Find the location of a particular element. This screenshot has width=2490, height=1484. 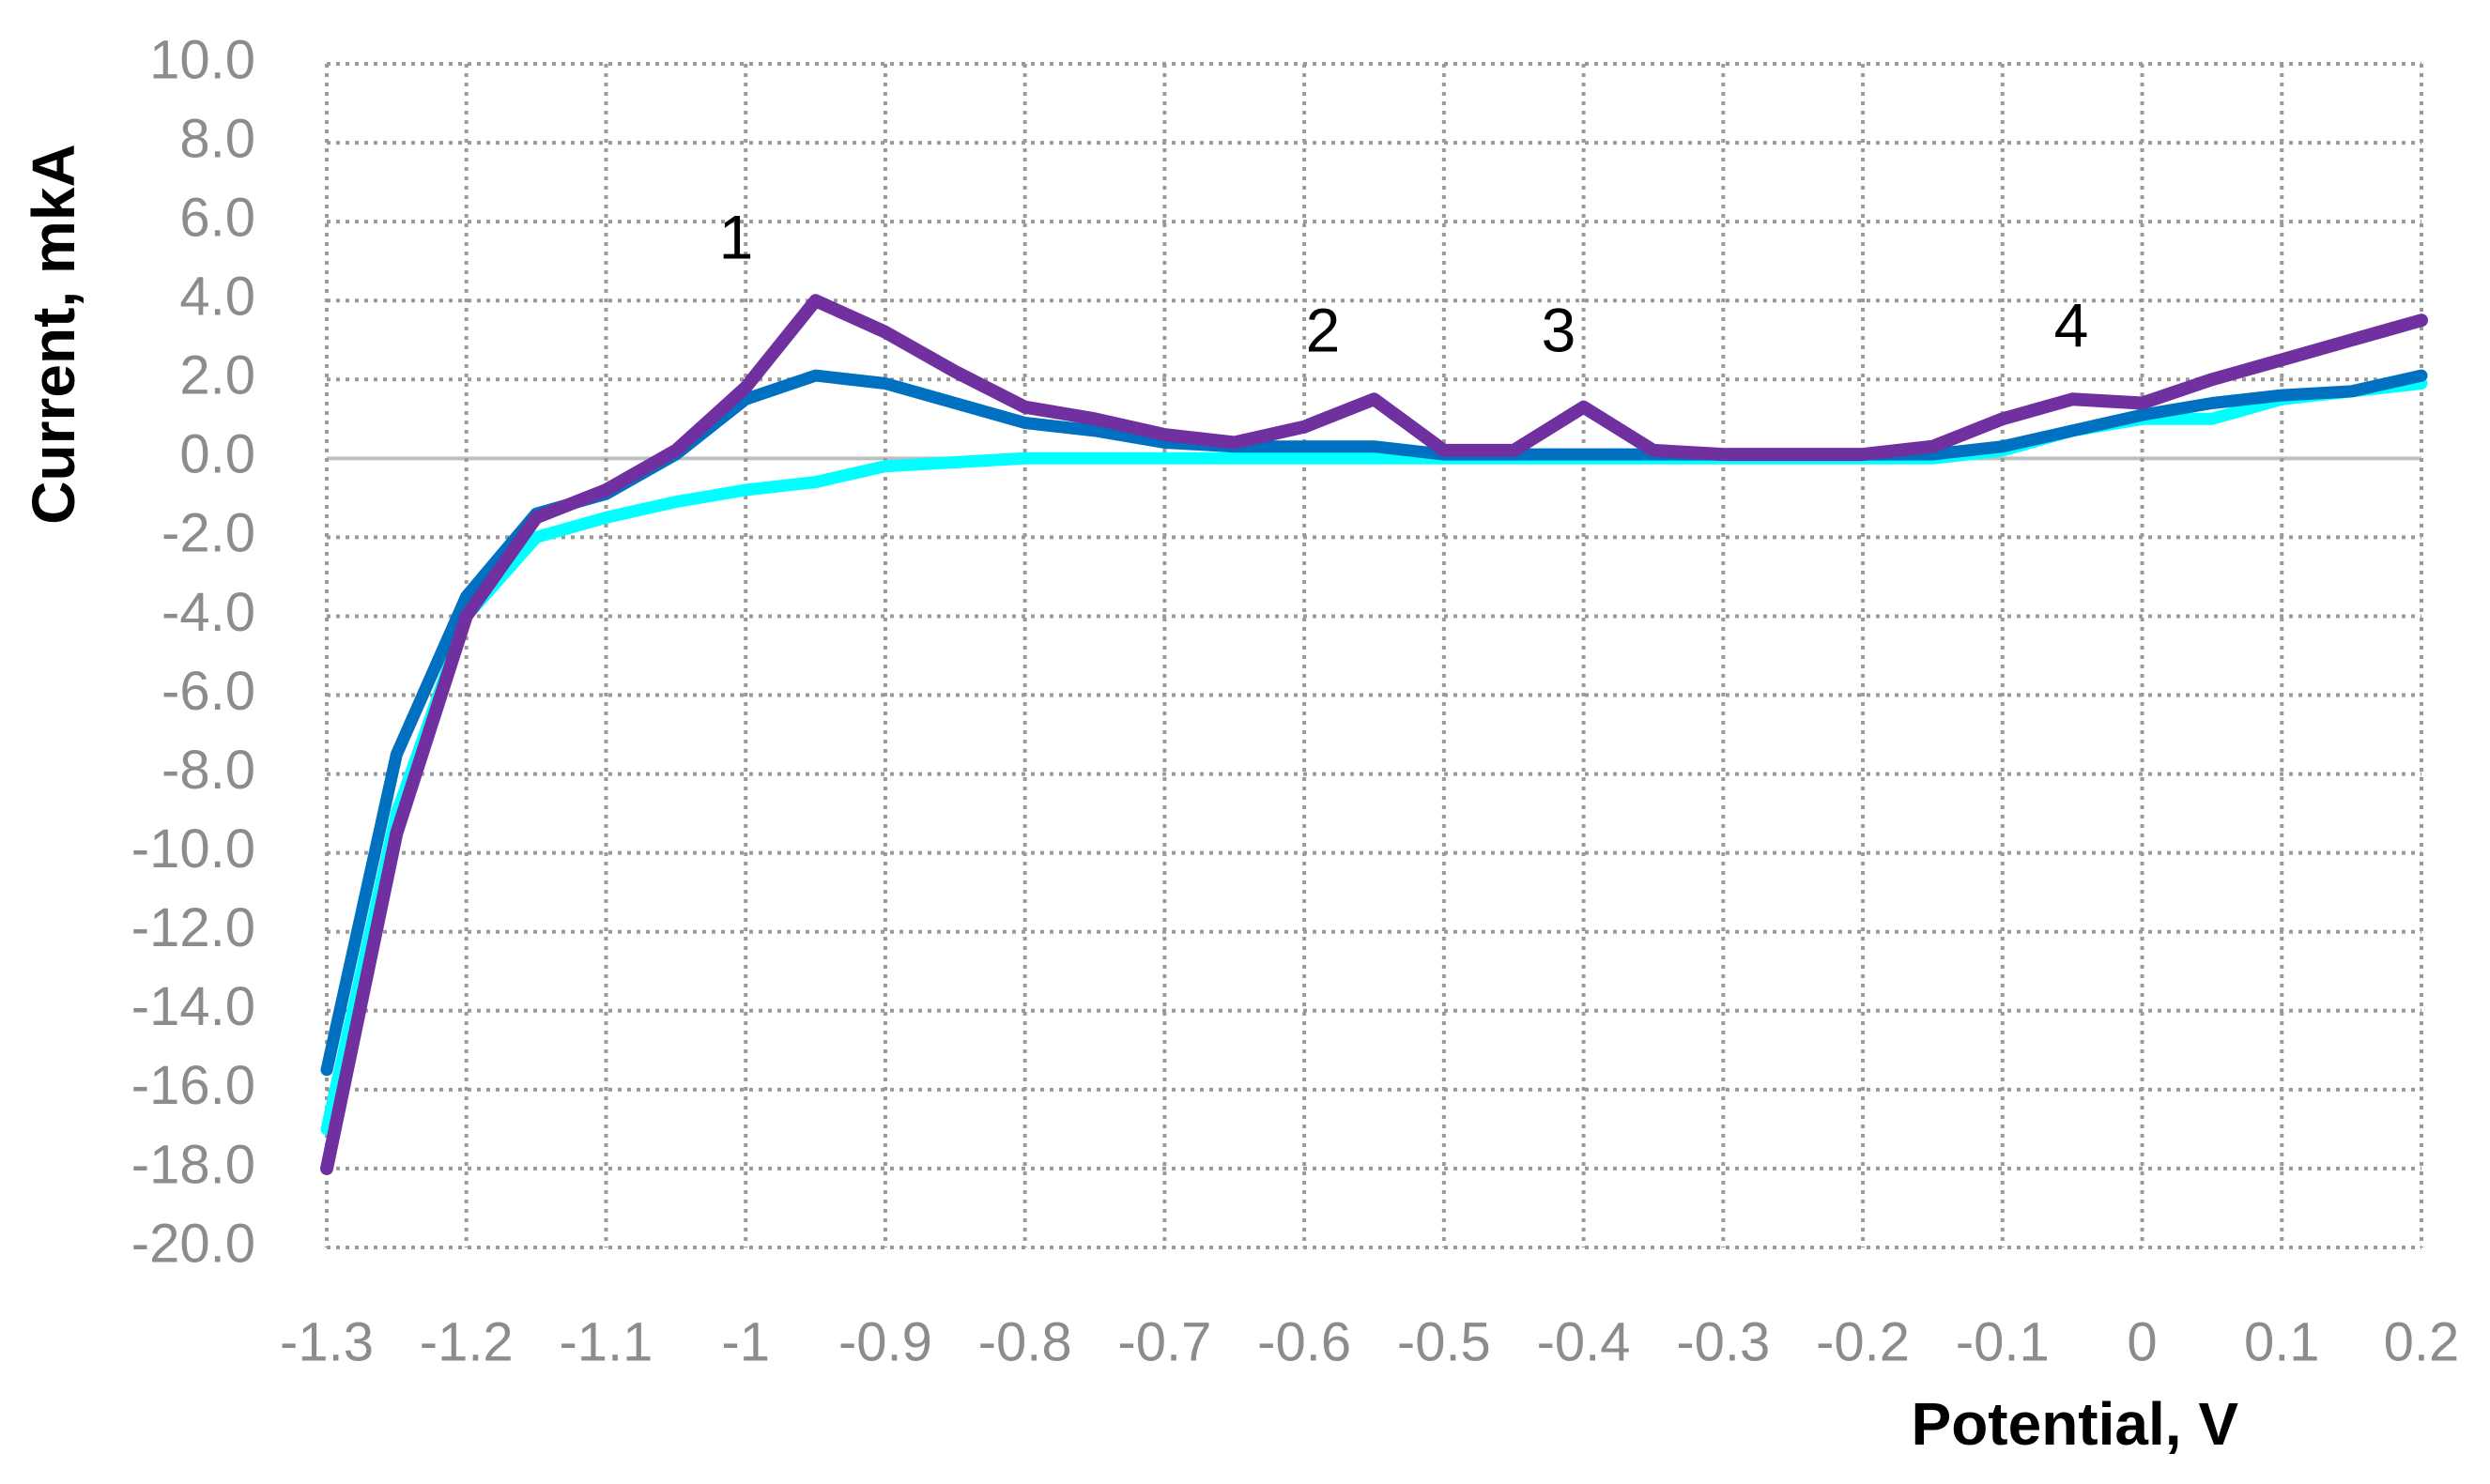

y-tick-label: 2.0 is located at coordinates (217, 375).